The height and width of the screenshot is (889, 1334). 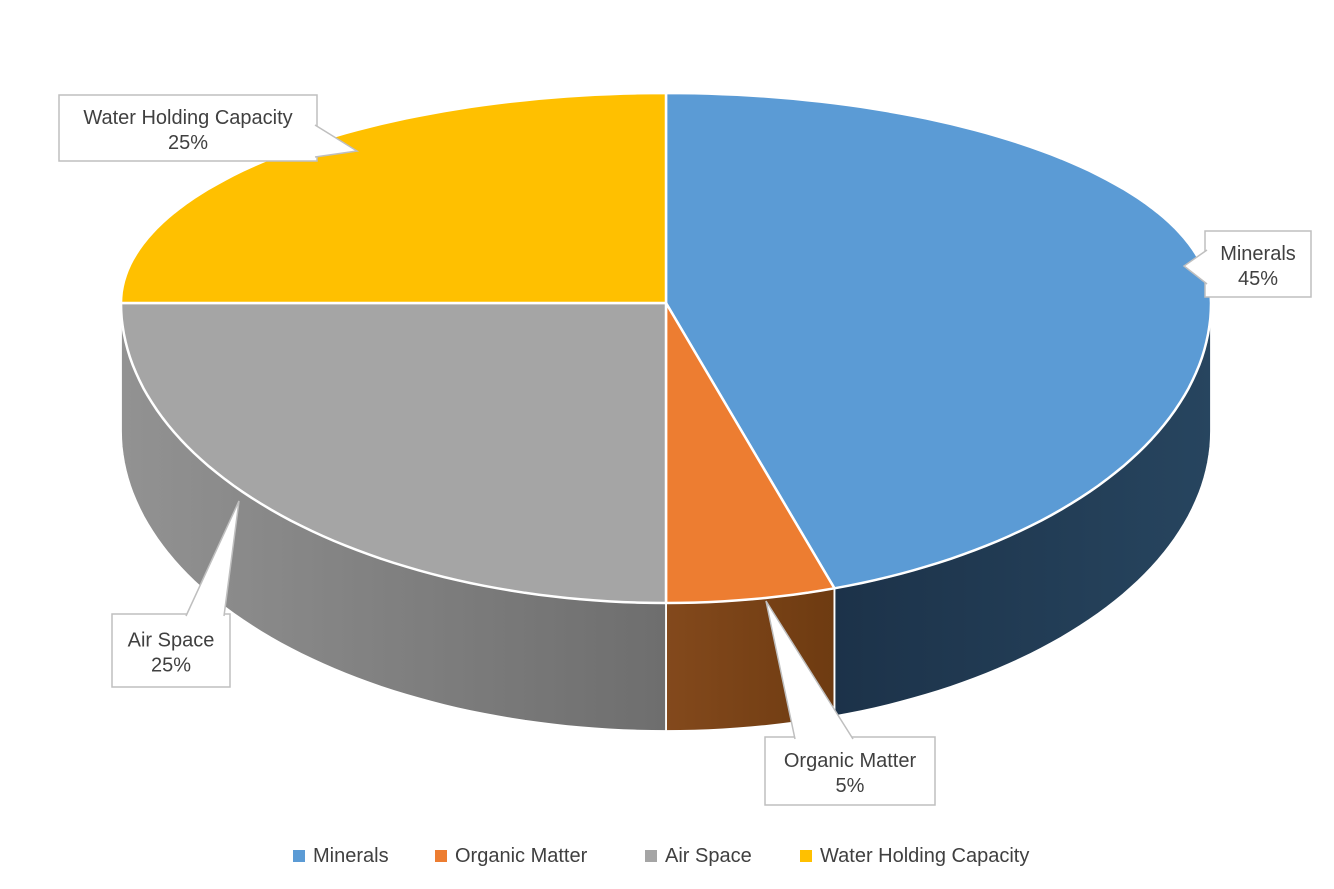 I want to click on legend-label: Air Space, so click(x=708, y=856).